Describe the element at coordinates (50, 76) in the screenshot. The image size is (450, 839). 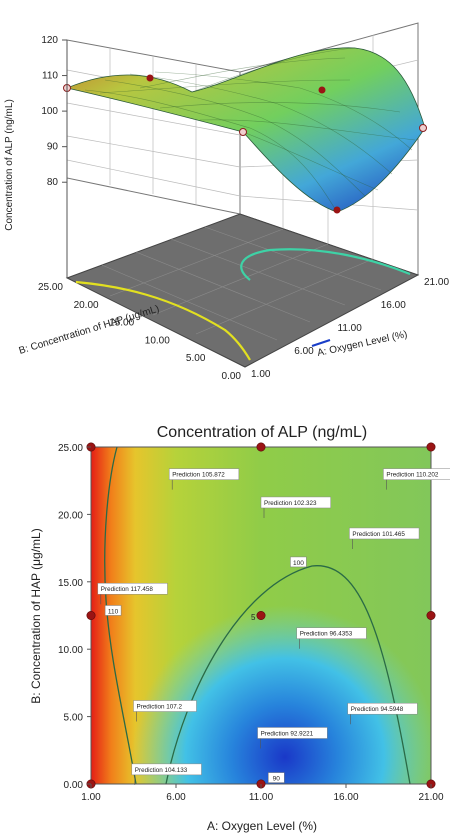
I see `z-tick-label: 110` at that location.